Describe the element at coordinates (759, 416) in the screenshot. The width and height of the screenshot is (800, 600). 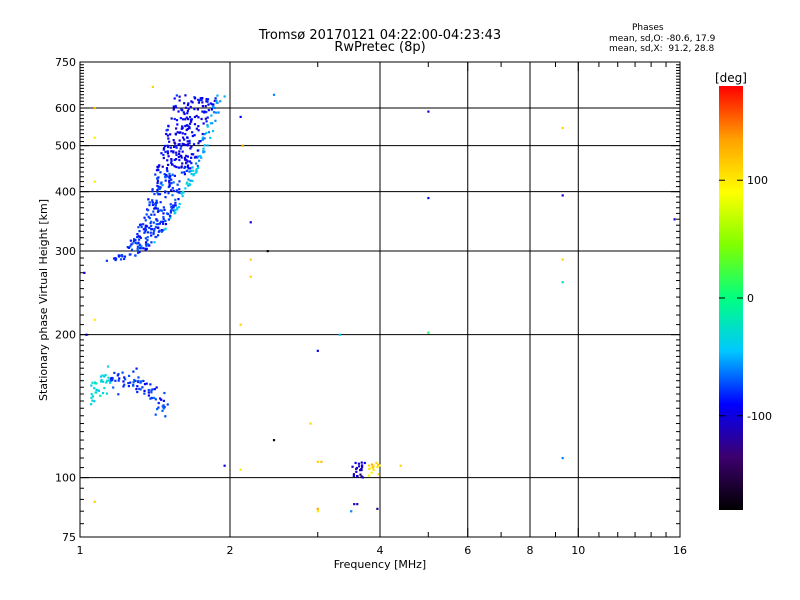
I see `colorbar-tick-label: -100` at that location.